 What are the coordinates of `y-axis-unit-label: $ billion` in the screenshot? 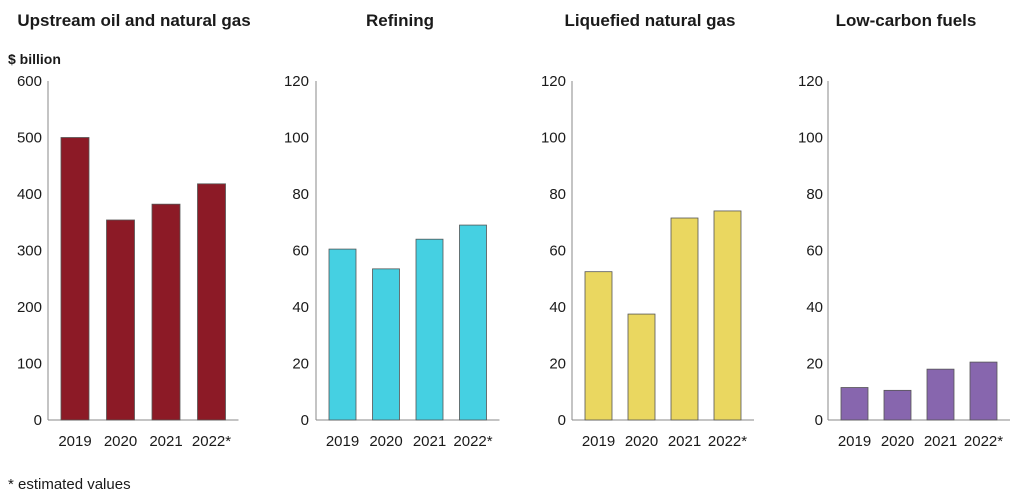 It's located at (34, 59).